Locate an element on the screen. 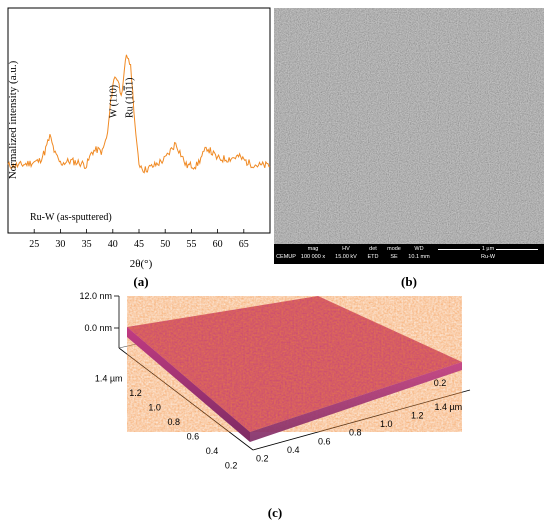 This screenshot has height=525, width=550. xrd-x-tick-label: 35 is located at coordinates (87, 244).